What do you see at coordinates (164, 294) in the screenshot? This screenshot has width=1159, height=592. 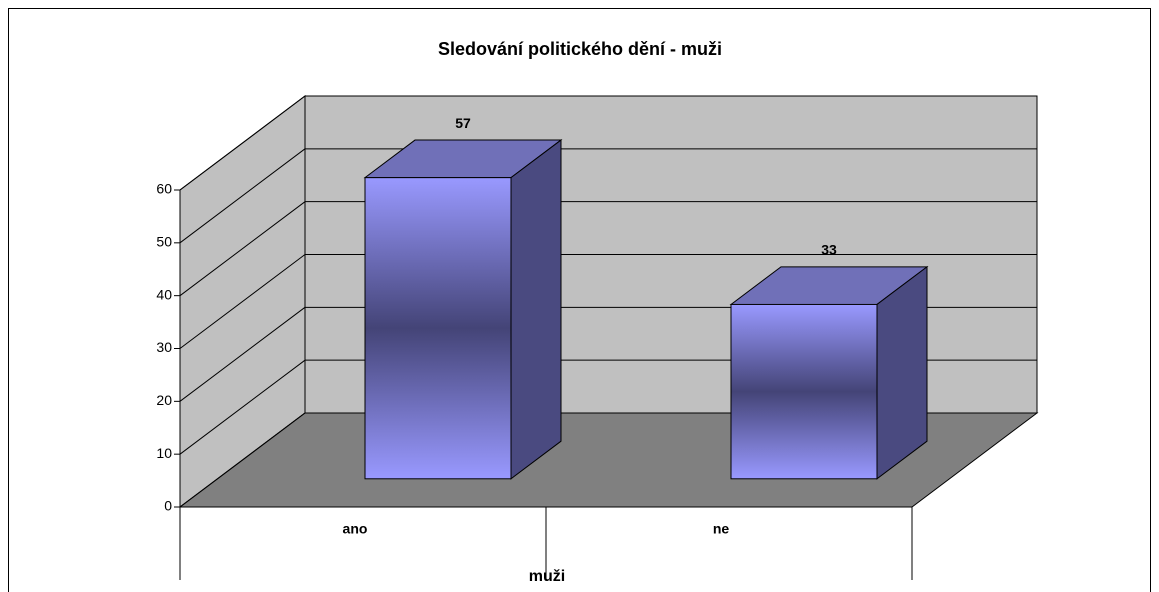 I see `y-tick-label: 40` at bounding box center [164, 294].